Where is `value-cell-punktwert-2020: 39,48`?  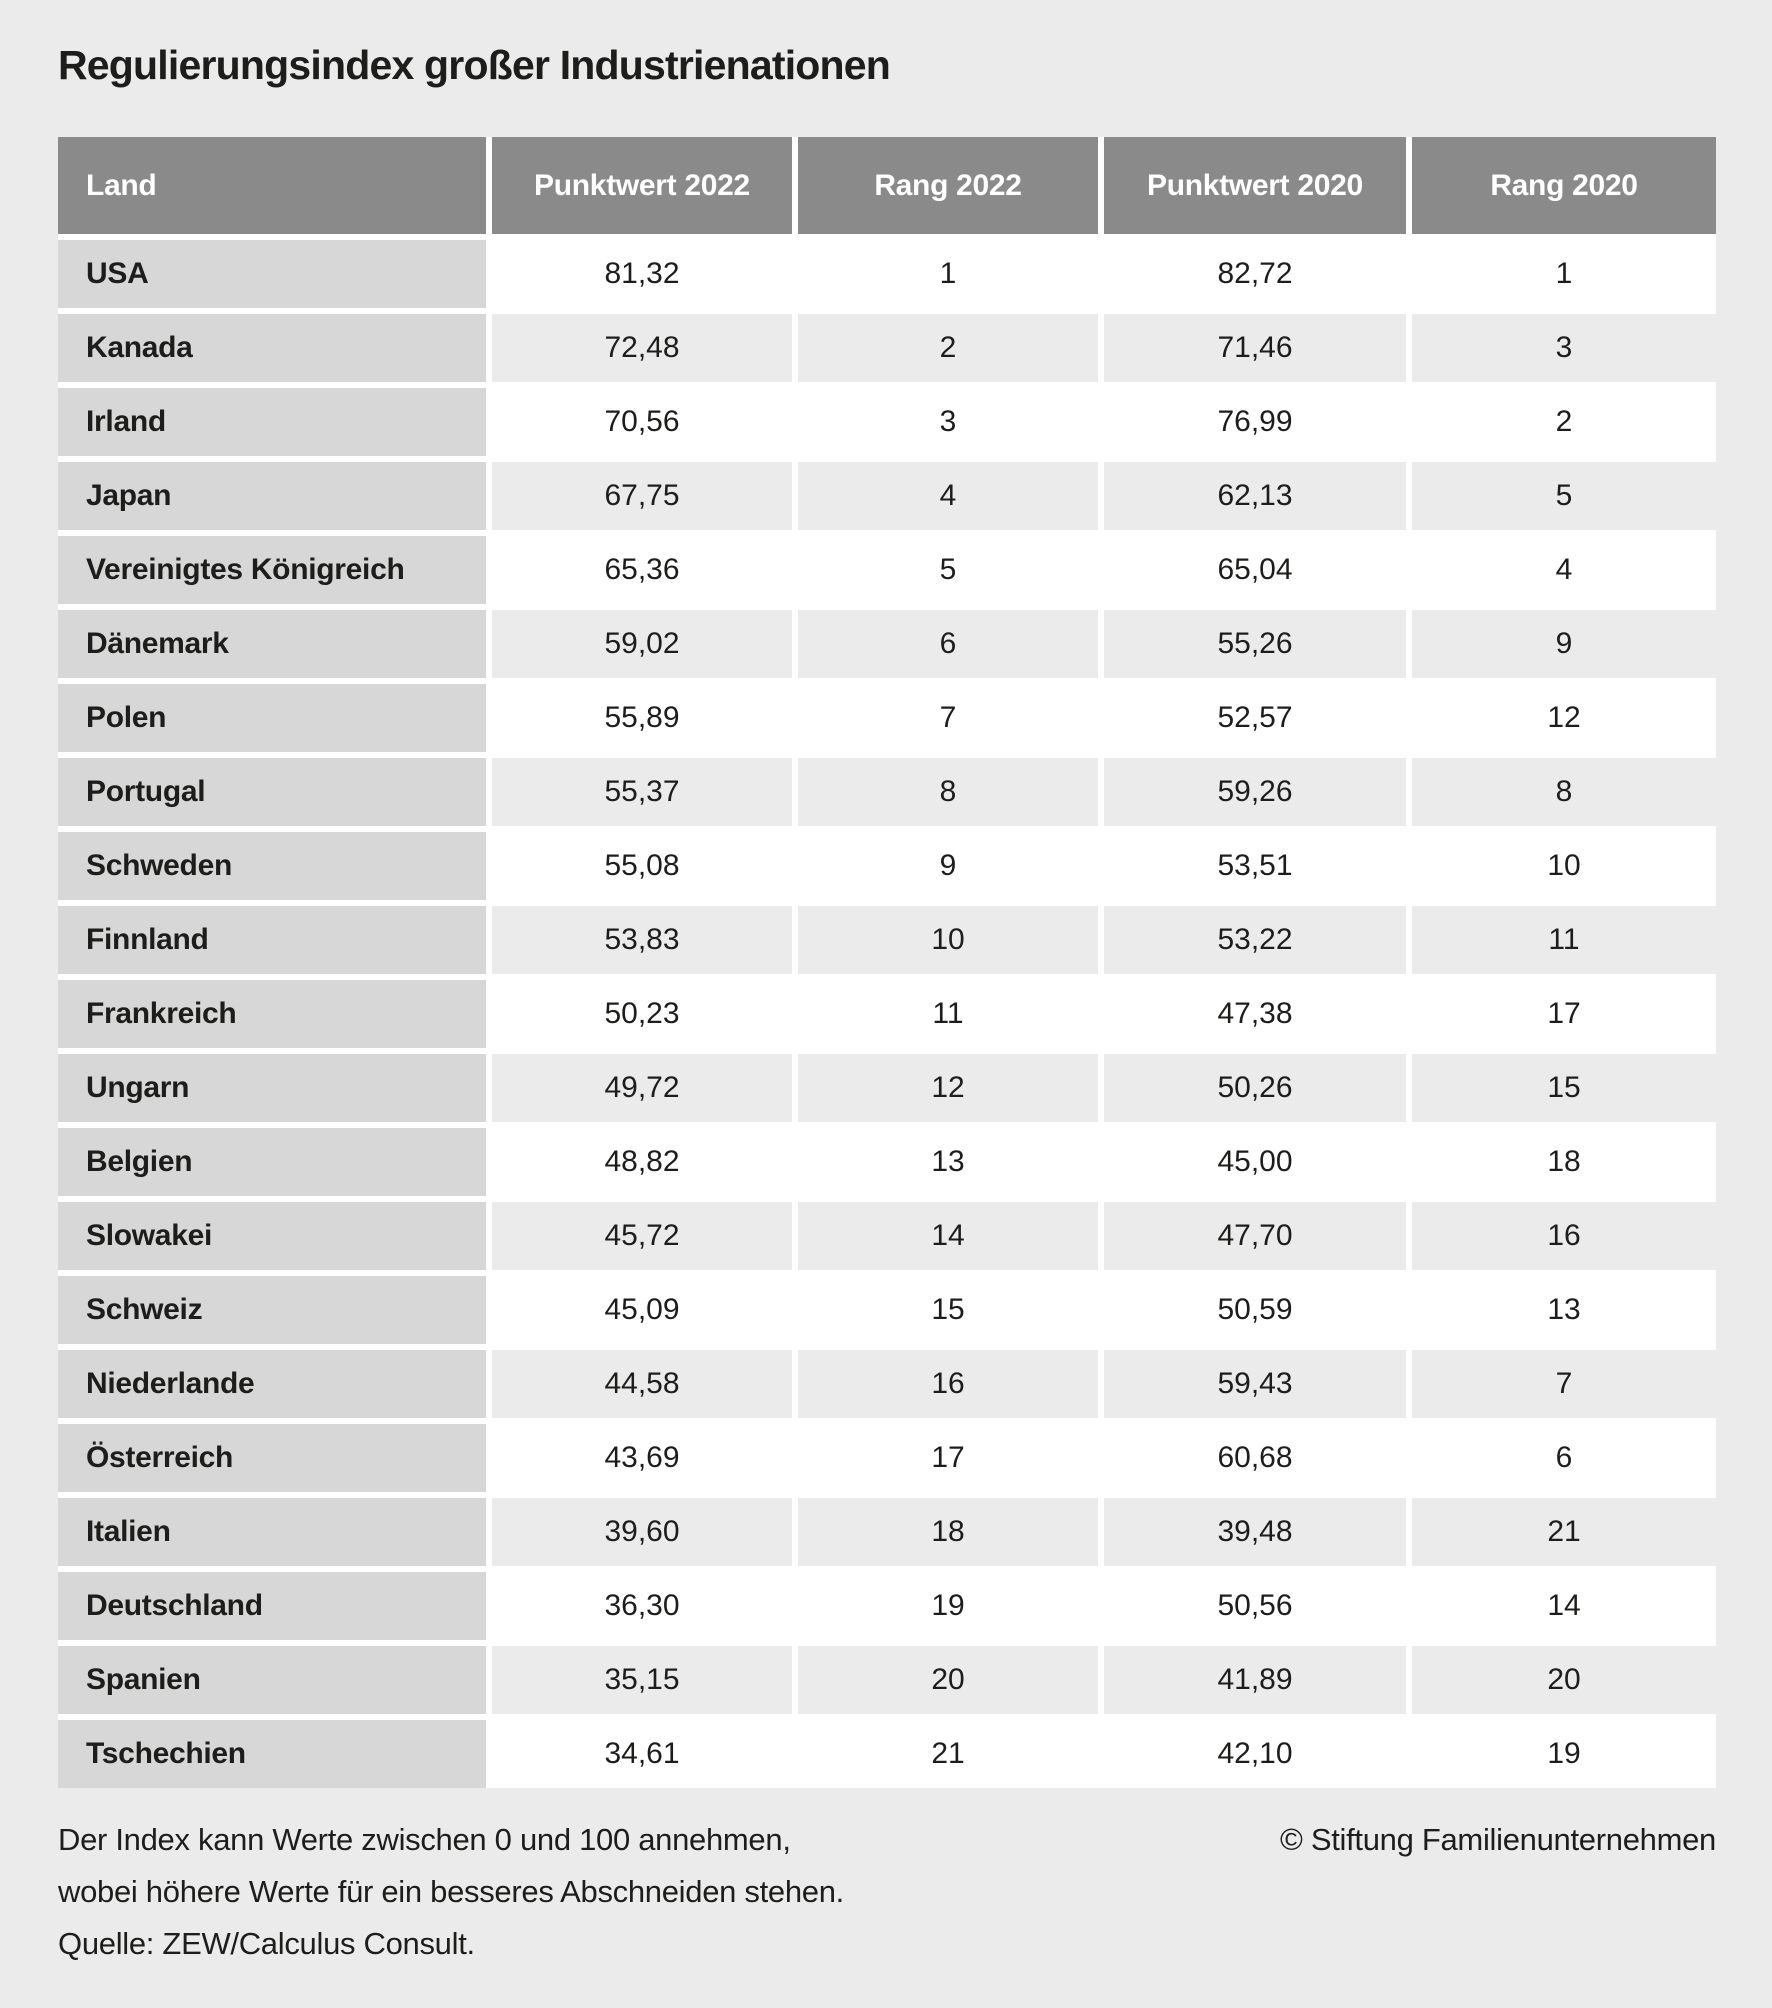 value-cell-punktwert-2020: 39,48 is located at coordinates (1255, 1532).